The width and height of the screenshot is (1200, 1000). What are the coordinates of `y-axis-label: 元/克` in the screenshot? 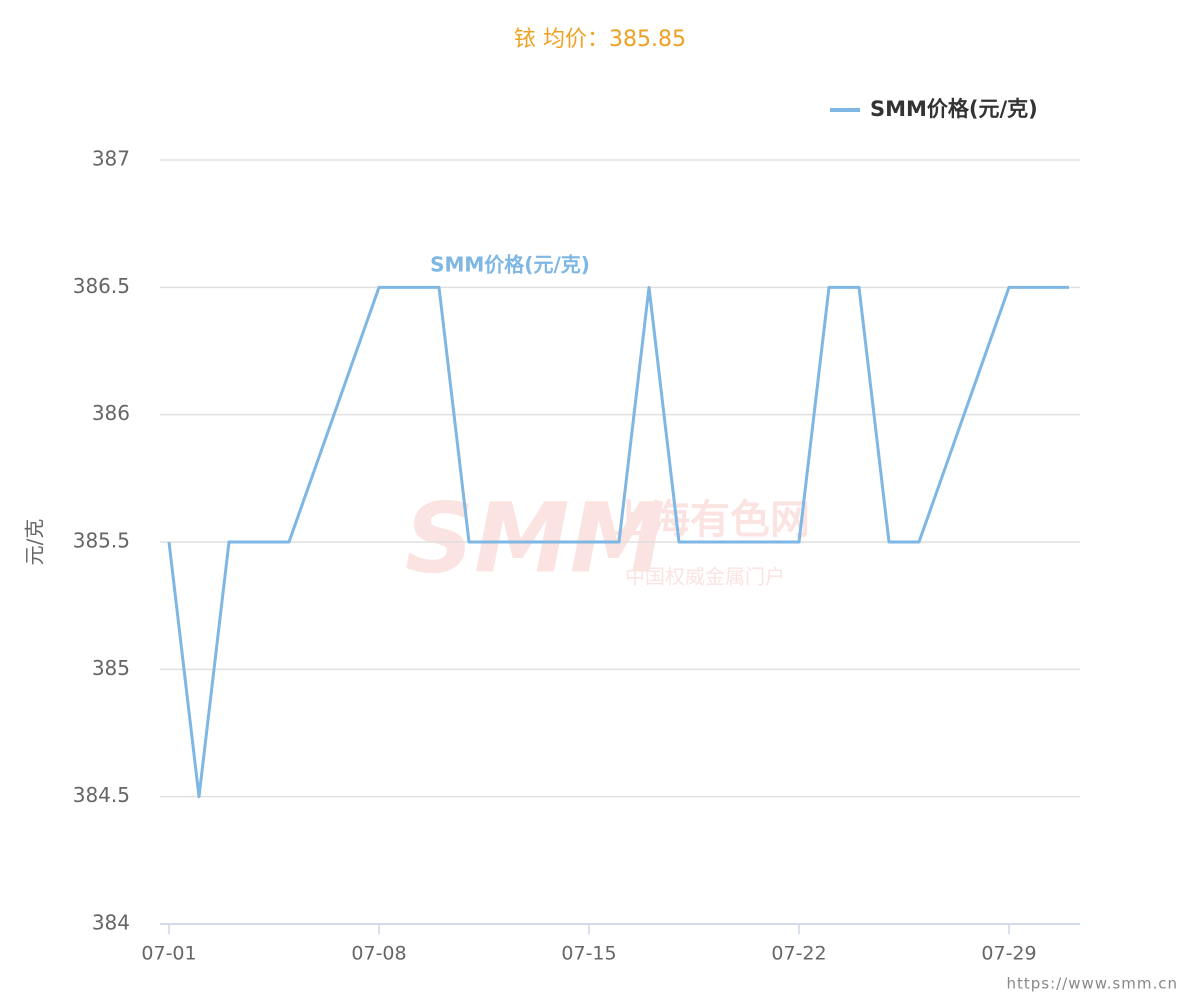 It's located at (35, 542).